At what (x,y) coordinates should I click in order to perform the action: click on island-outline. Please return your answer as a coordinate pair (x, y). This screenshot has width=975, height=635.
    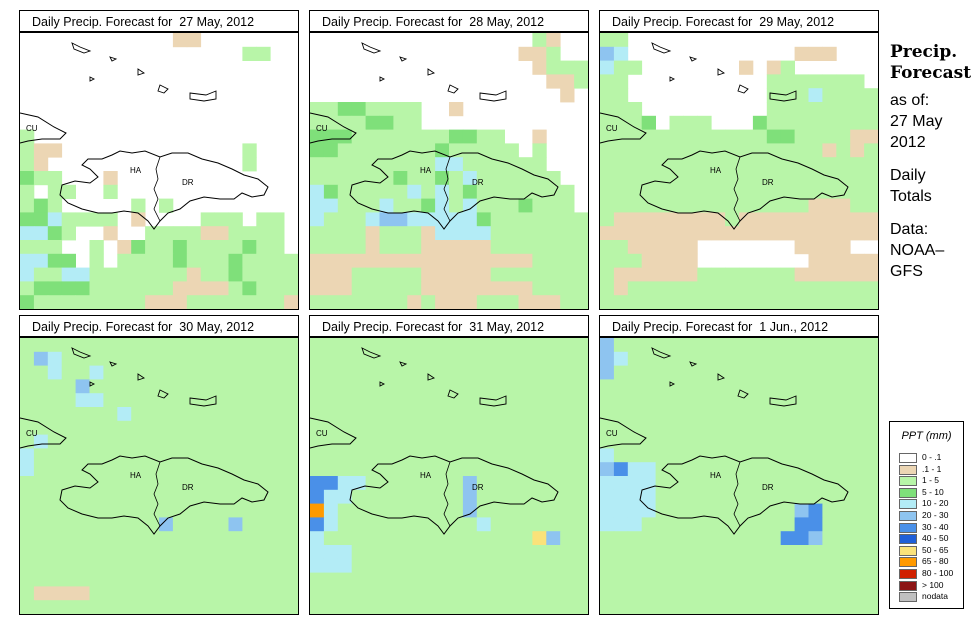
    Looking at the image, I should click on (203, 401).